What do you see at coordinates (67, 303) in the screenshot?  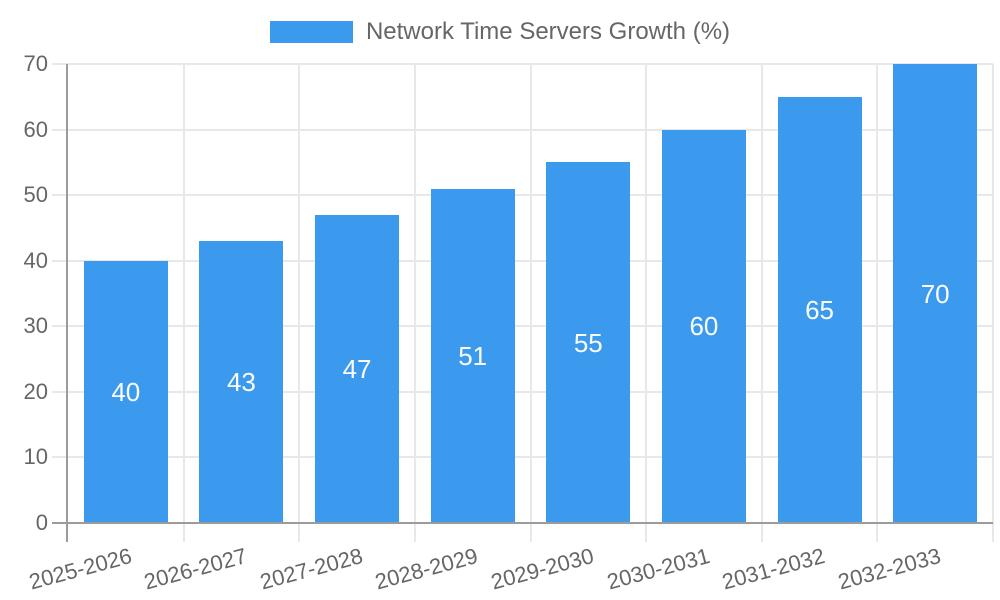 I see `y-axis-line` at bounding box center [67, 303].